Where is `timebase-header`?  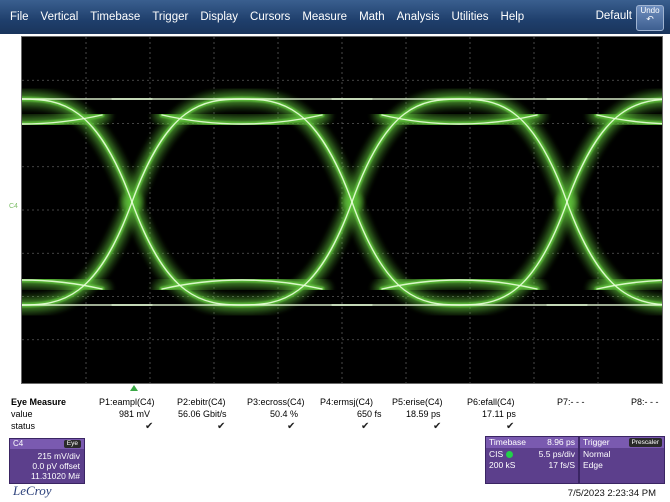
timebase-header is located at coordinates (532, 442).